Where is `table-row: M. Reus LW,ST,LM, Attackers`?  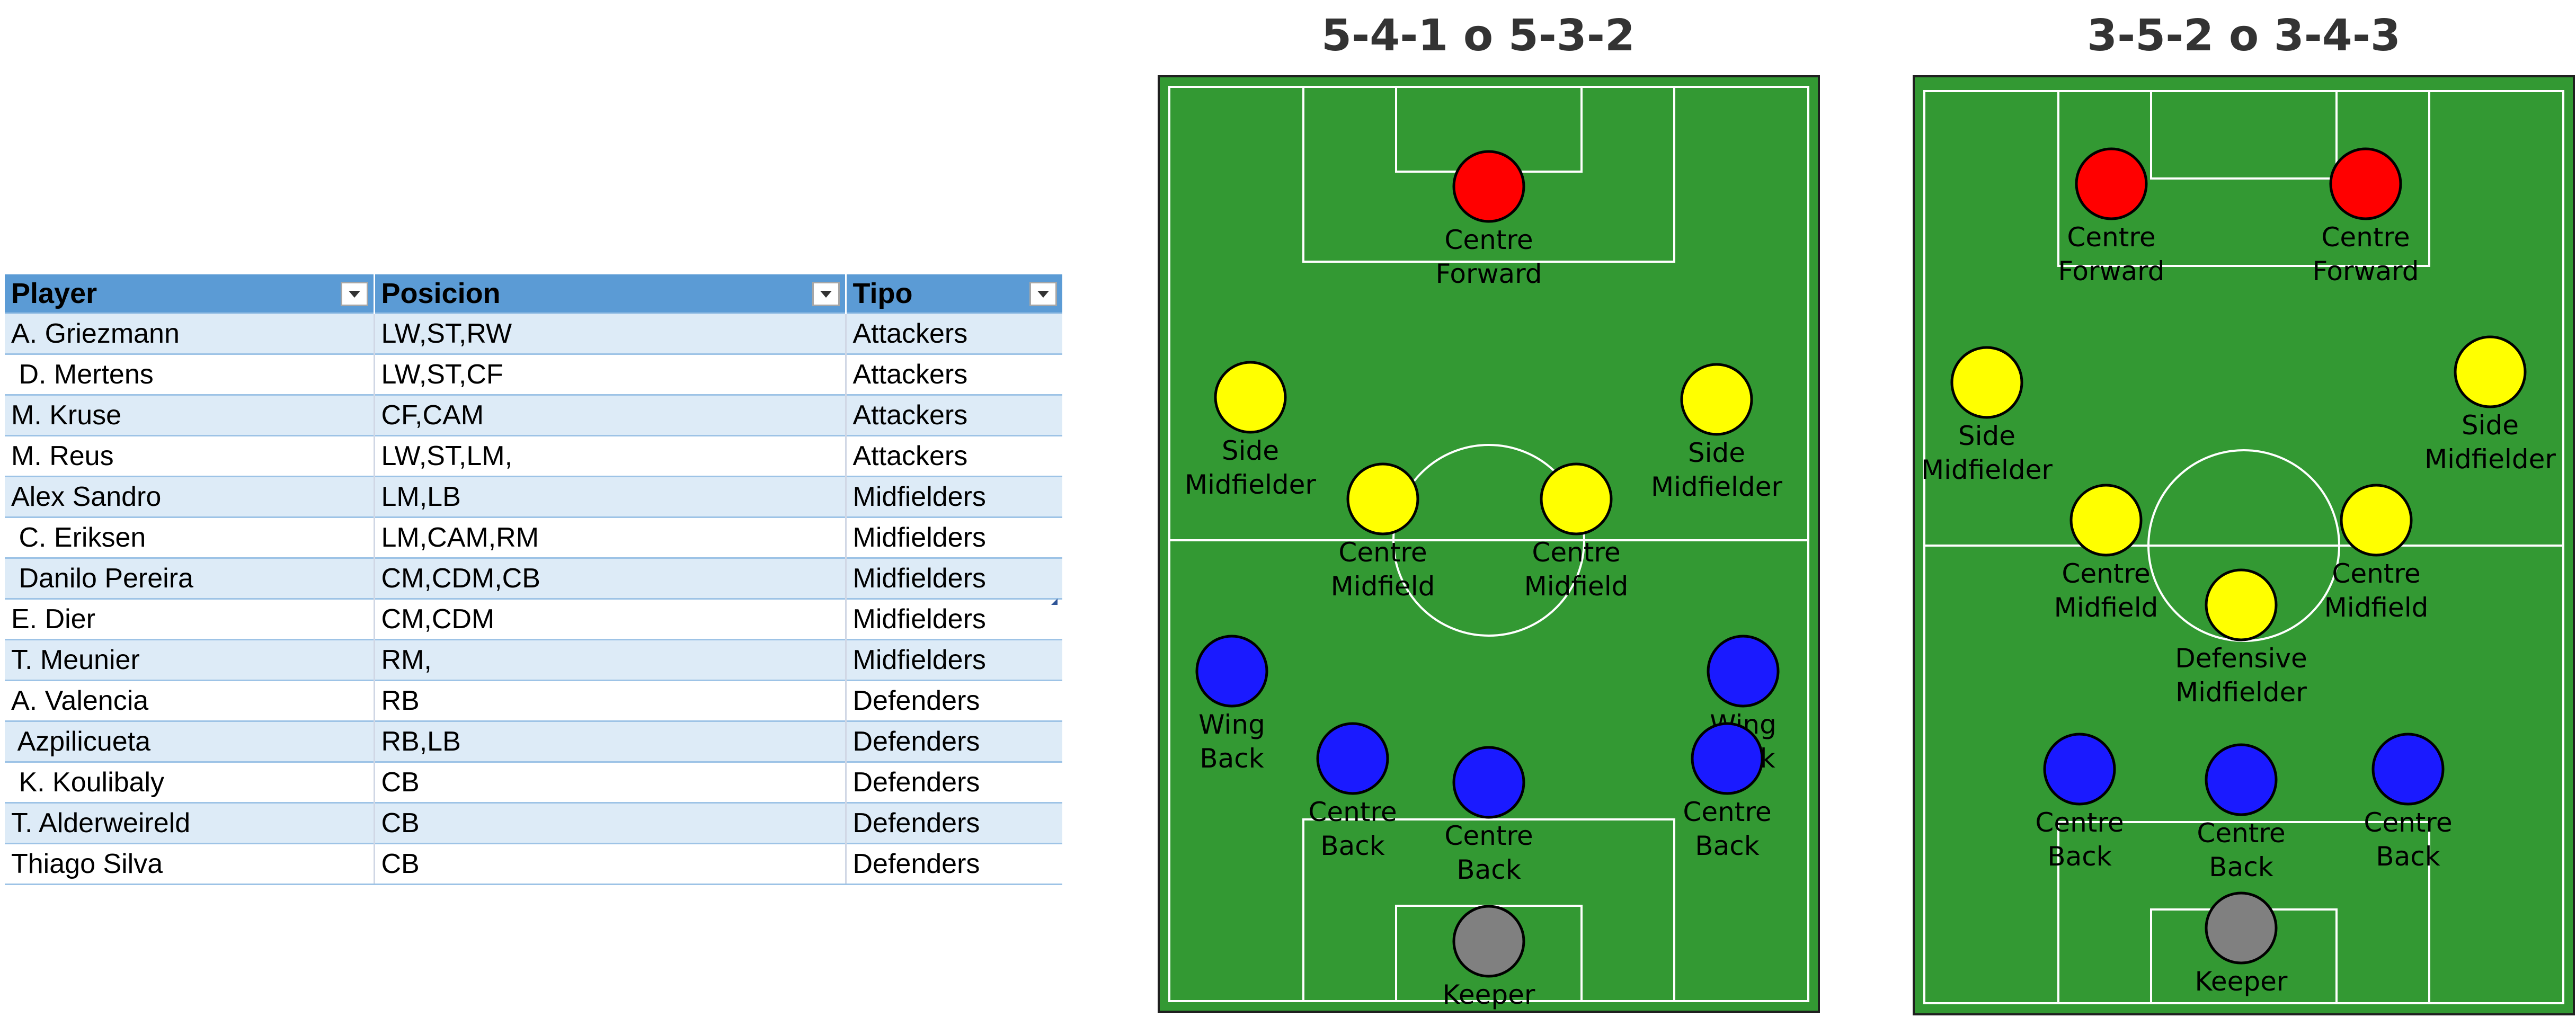
table-row: M. Reus LW,ST,LM, Attackers is located at coordinates (533, 456).